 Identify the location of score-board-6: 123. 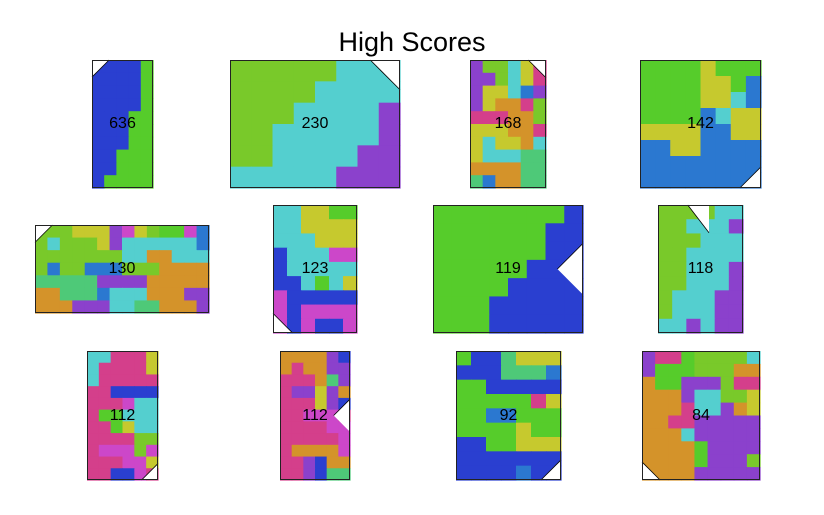
(315, 269).